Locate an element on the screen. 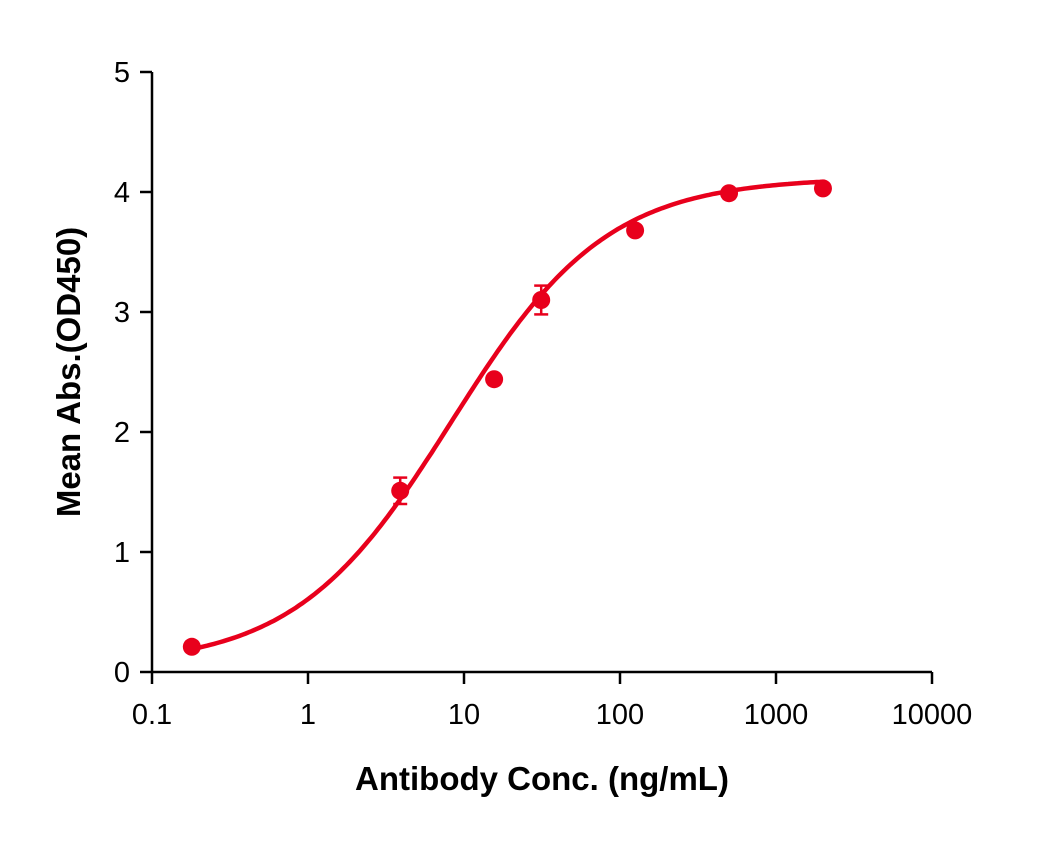  y-tick-label: 0 is located at coordinates (122, 673).